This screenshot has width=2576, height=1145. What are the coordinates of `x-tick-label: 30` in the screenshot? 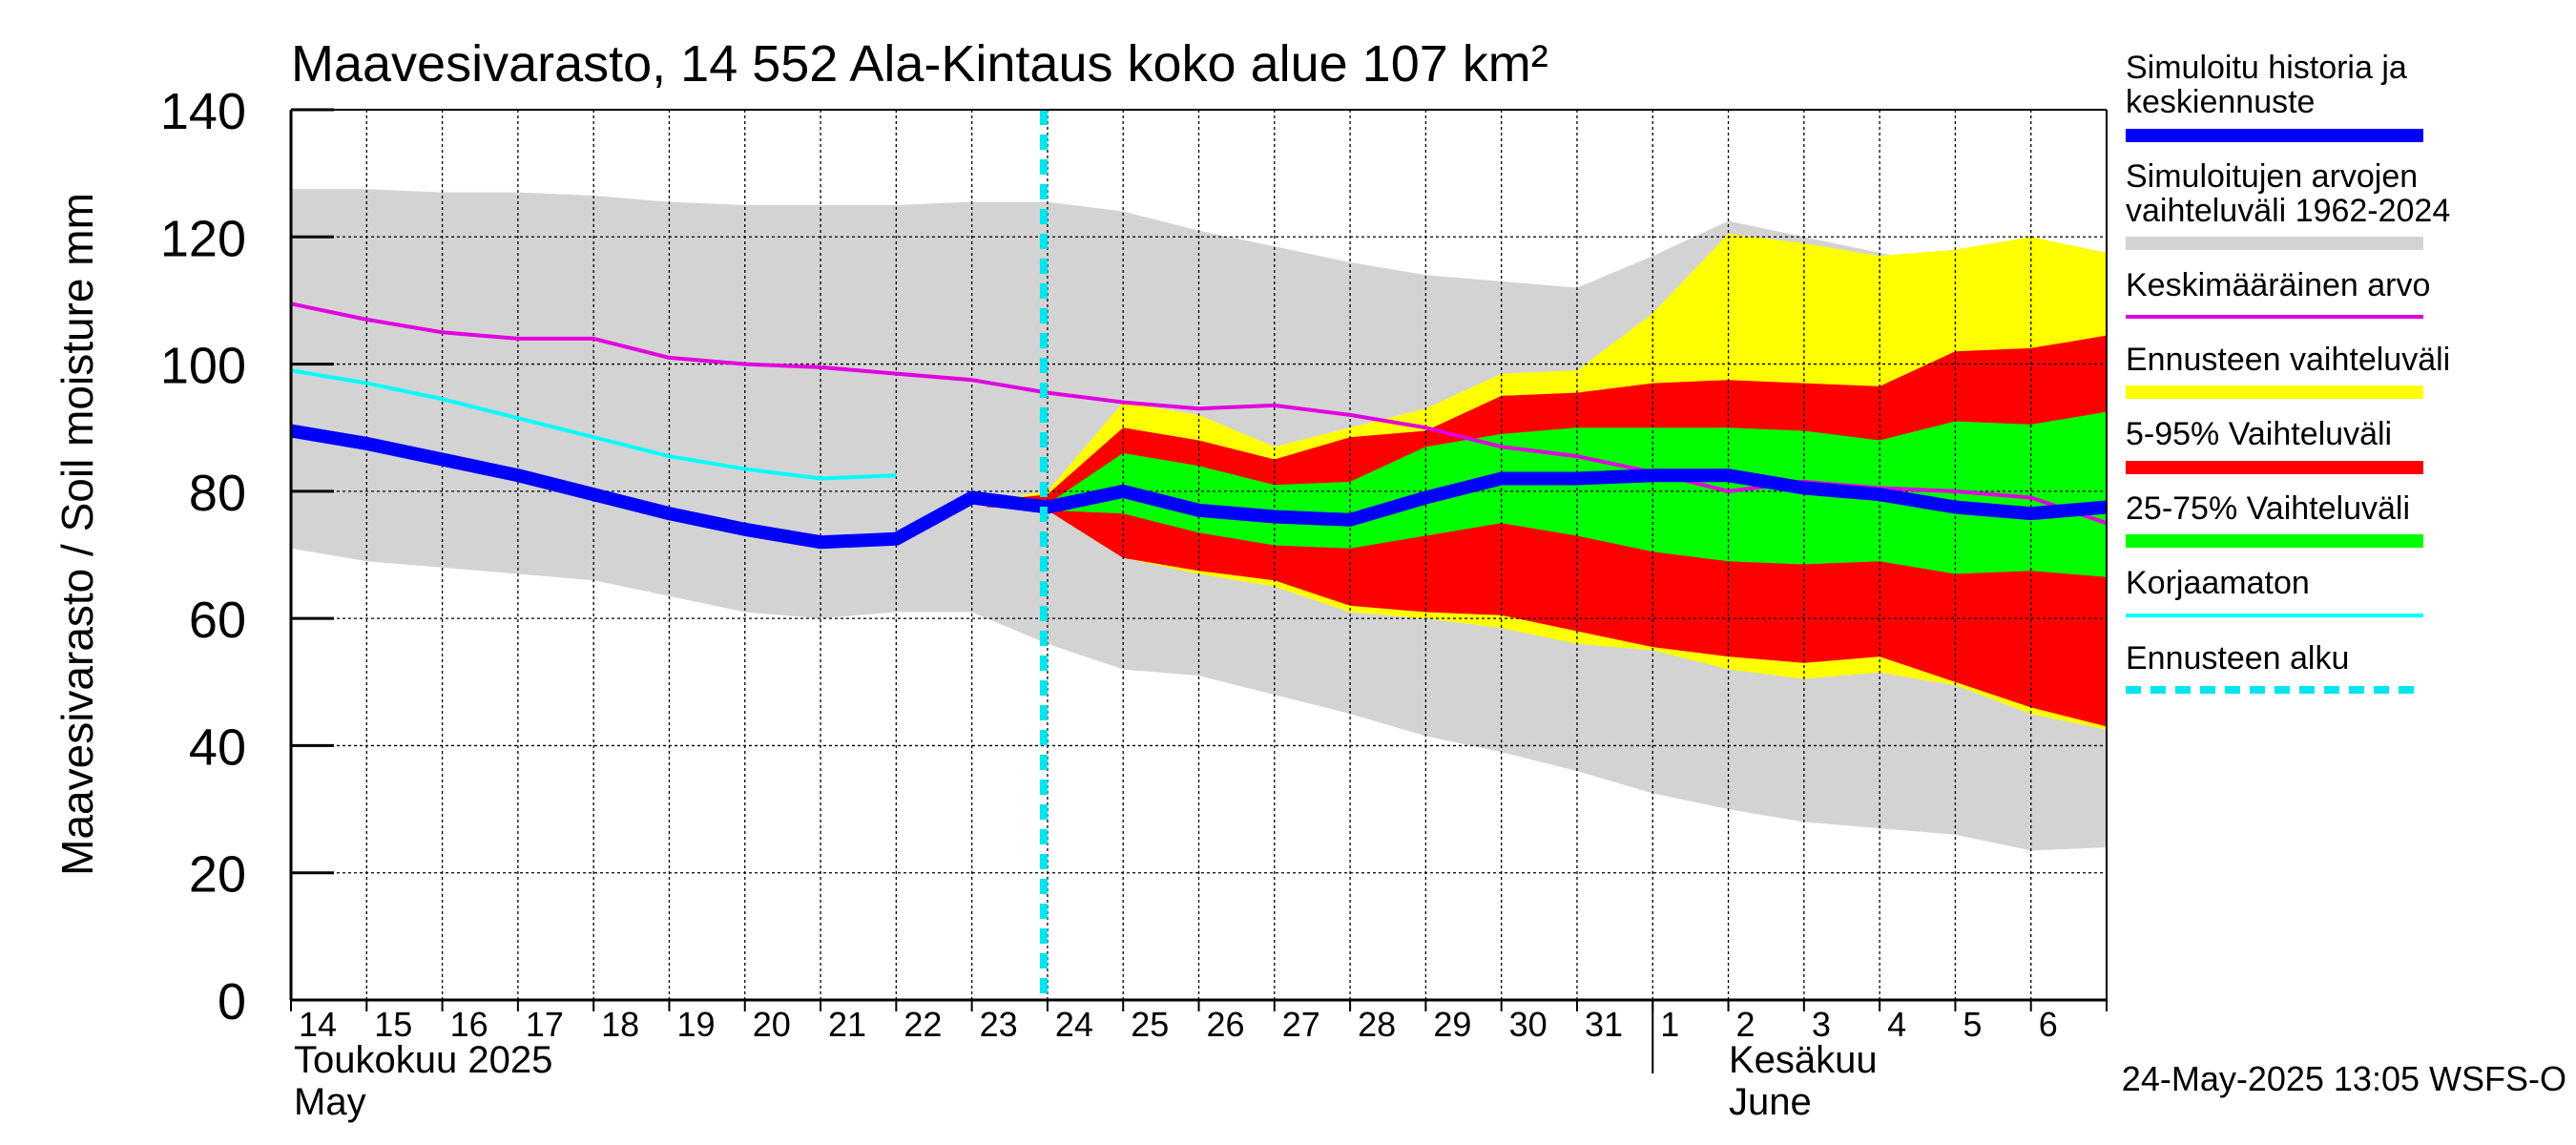 It's located at (1528, 1025).